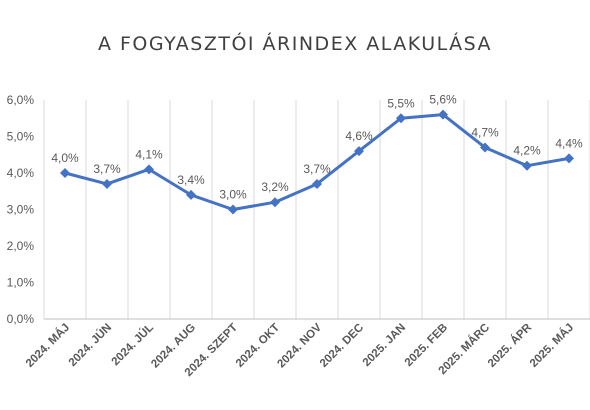 The height and width of the screenshot is (410, 590). What do you see at coordinates (191, 180) in the screenshot?
I see `data-label: 3,4%` at bounding box center [191, 180].